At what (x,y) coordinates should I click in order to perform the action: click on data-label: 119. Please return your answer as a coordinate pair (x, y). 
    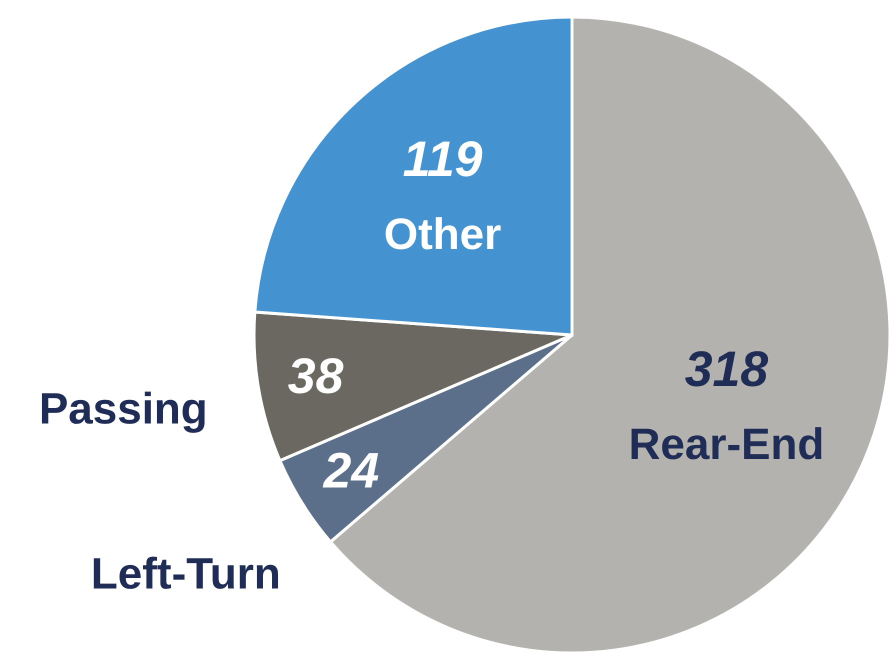
    Looking at the image, I should click on (442, 158).